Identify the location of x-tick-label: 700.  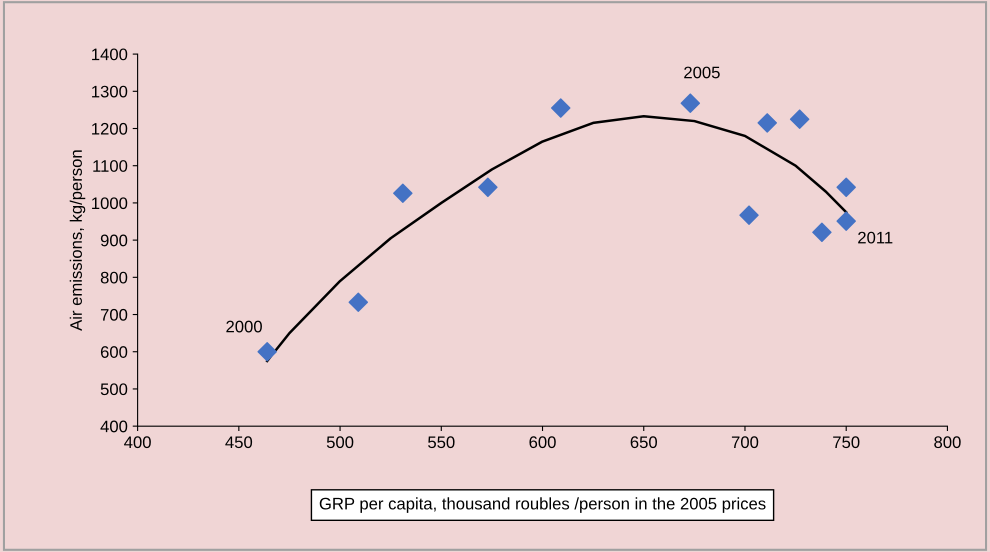
(745, 442).